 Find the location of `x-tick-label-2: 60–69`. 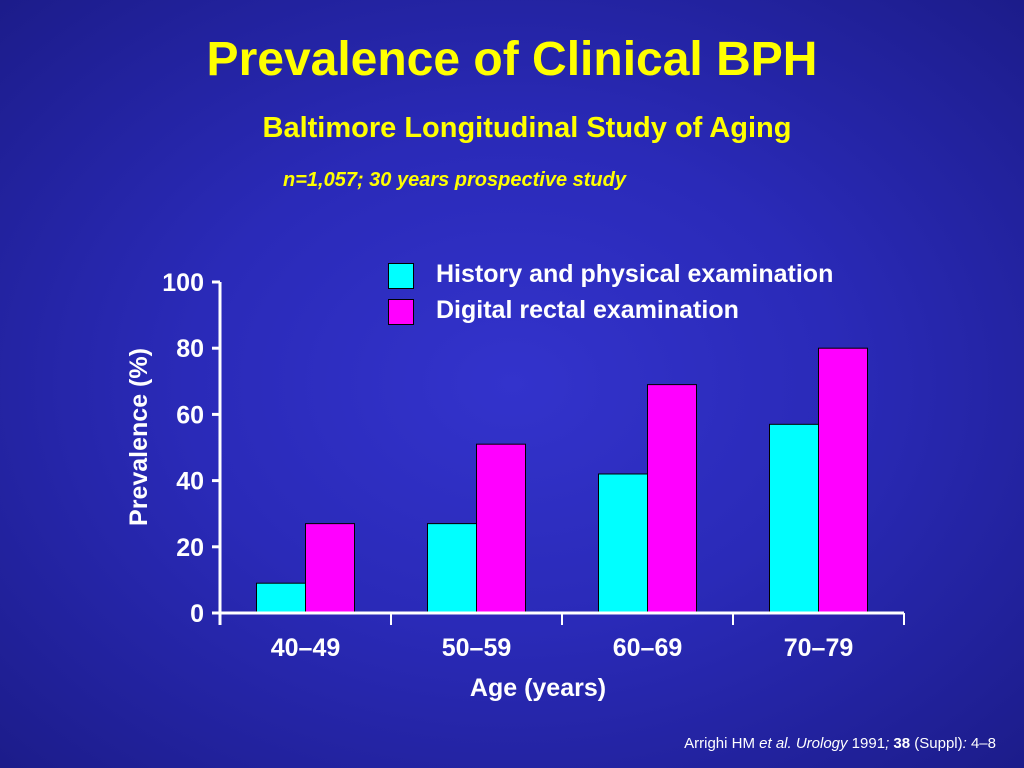

x-tick-label-2: 60–69 is located at coordinates (648, 648).